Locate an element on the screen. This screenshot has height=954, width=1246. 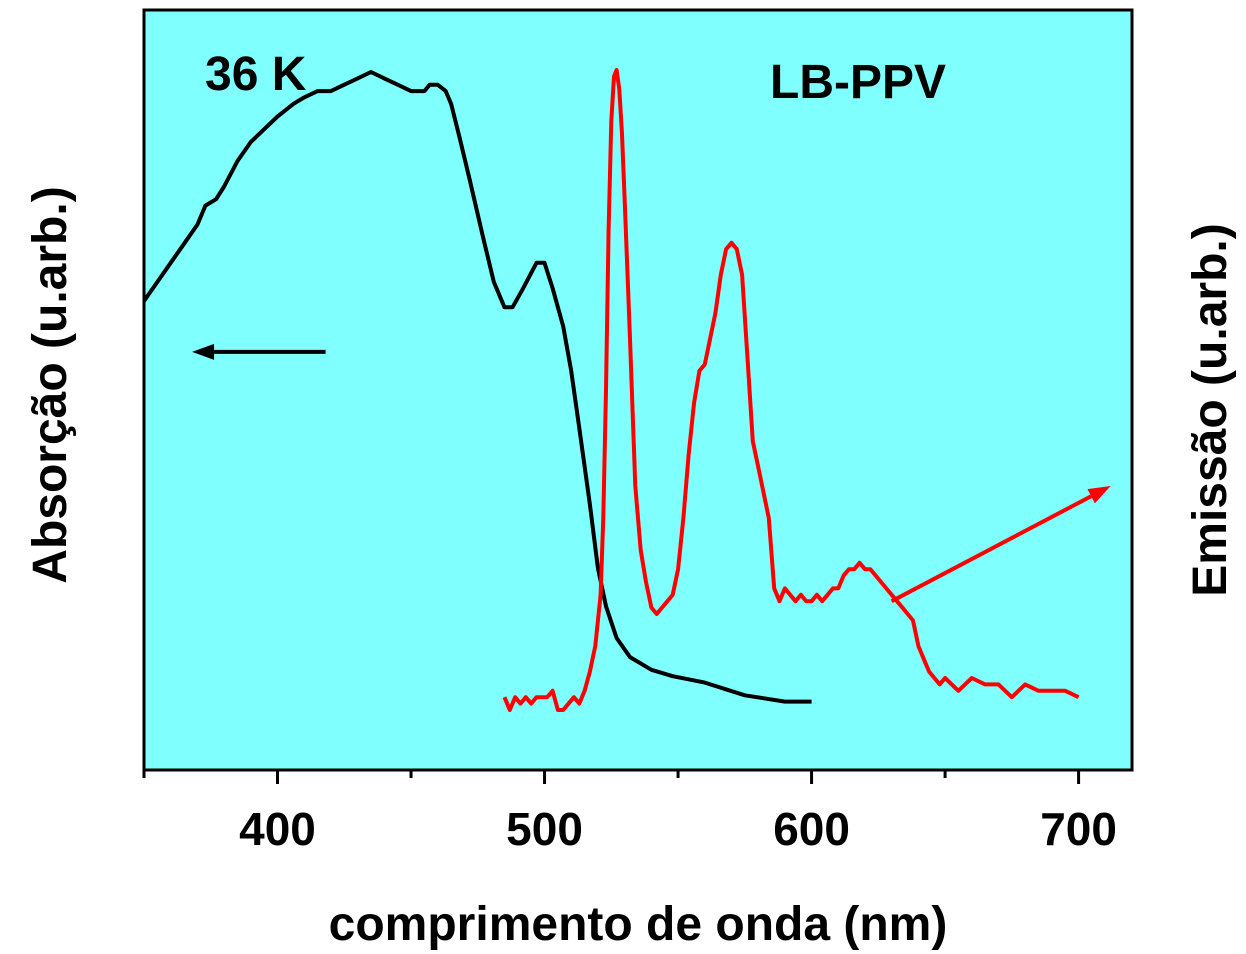
sample-annotation: LB-PPV is located at coordinates (858, 82).